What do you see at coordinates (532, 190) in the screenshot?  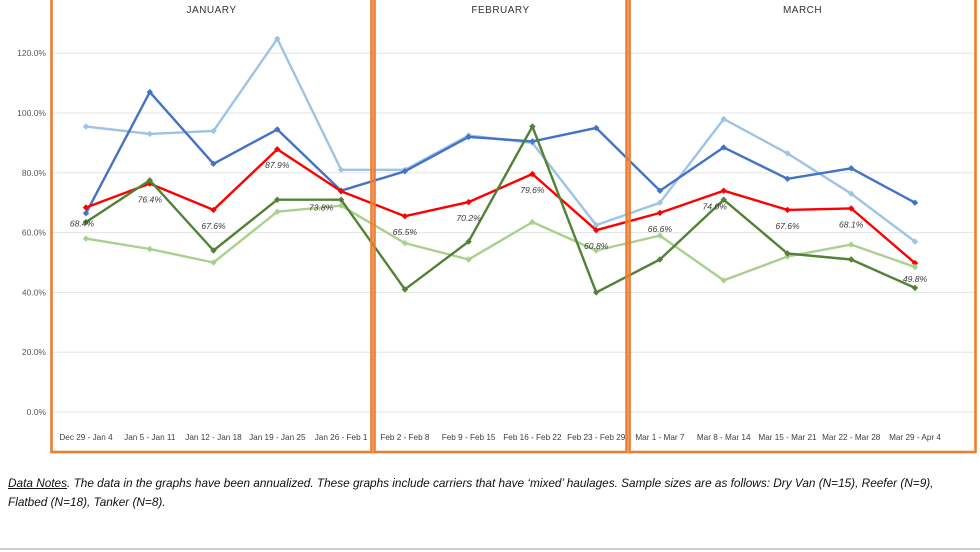 I see `data-label: 79.6%` at bounding box center [532, 190].